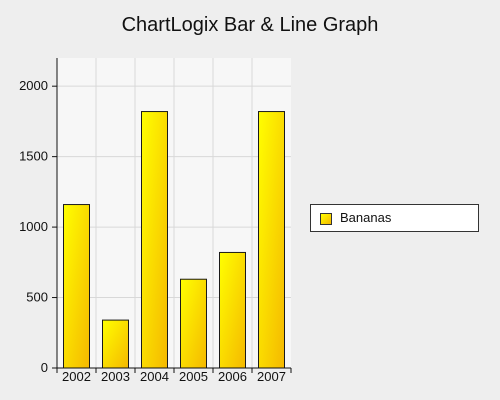  What do you see at coordinates (271, 376) in the screenshot?
I see `x-tick-label: 2007` at bounding box center [271, 376].